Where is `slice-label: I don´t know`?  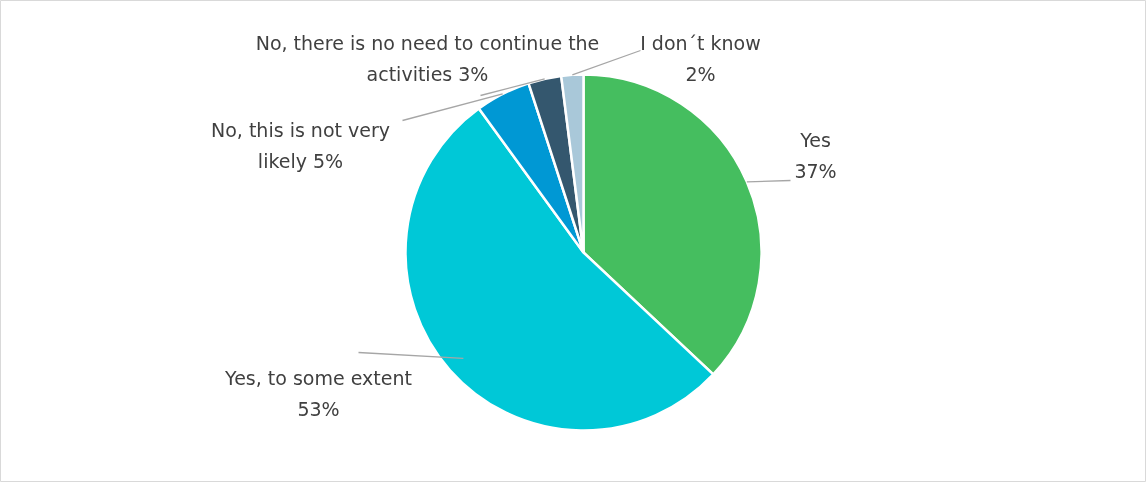
slice-label: I don´t know is located at coordinates (700, 43).